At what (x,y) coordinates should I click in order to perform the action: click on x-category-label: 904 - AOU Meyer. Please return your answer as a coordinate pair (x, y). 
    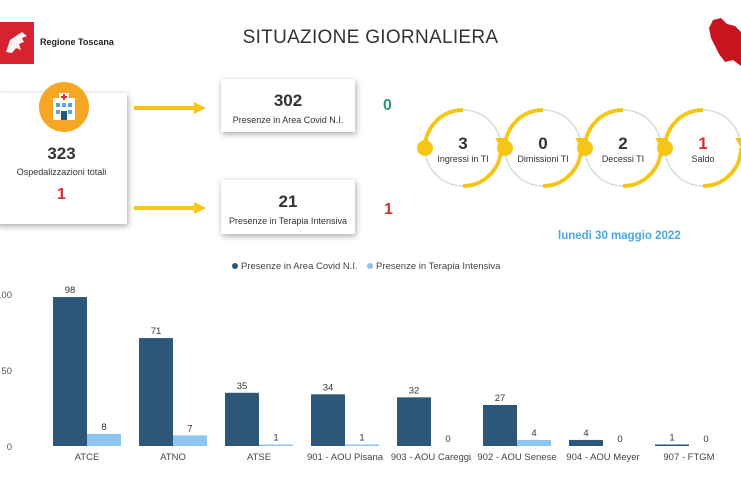
    Looking at the image, I should click on (602, 457).